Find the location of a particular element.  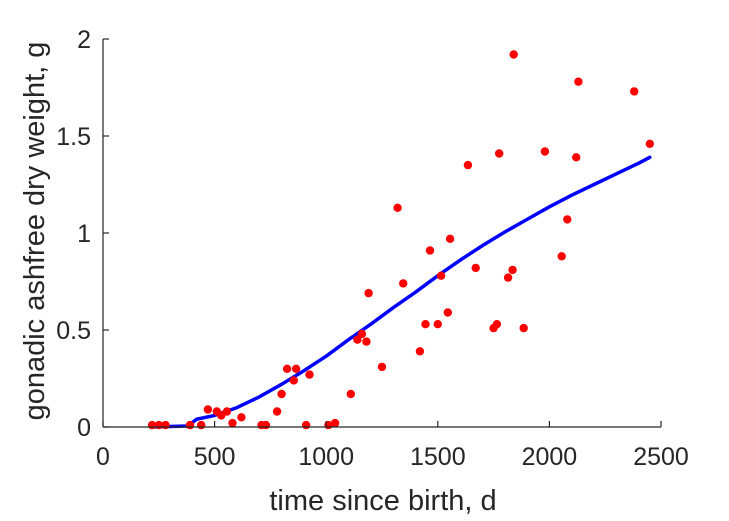

y-tick-label: 0.5 is located at coordinates (73, 331).